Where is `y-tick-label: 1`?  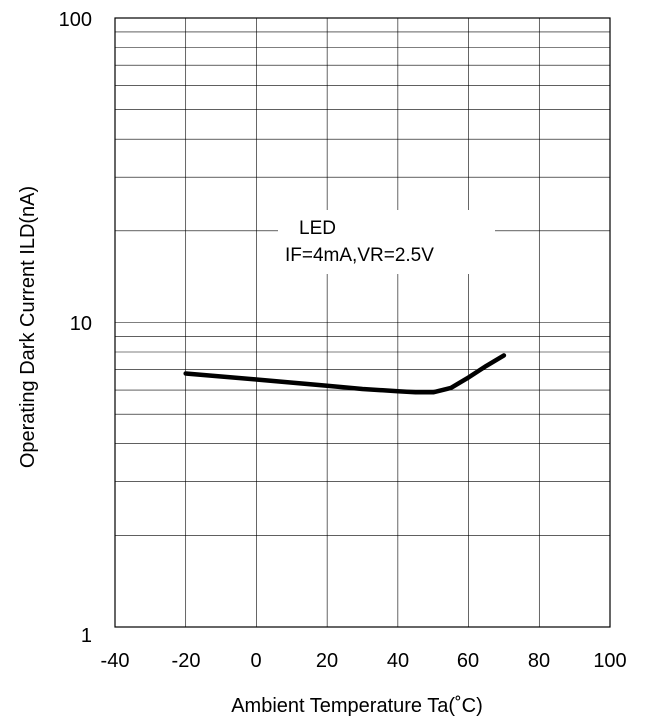
y-tick-label: 1 is located at coordinates (86, 636).